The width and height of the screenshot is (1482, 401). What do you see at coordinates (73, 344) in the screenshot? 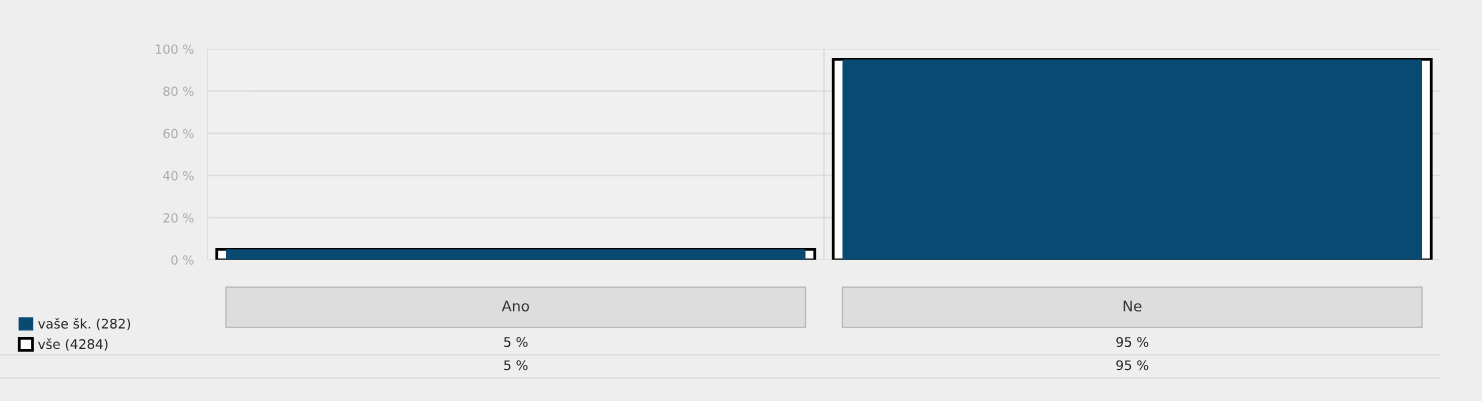
I see `legend-label: vše (4284)` at bounding box center [73, 344].